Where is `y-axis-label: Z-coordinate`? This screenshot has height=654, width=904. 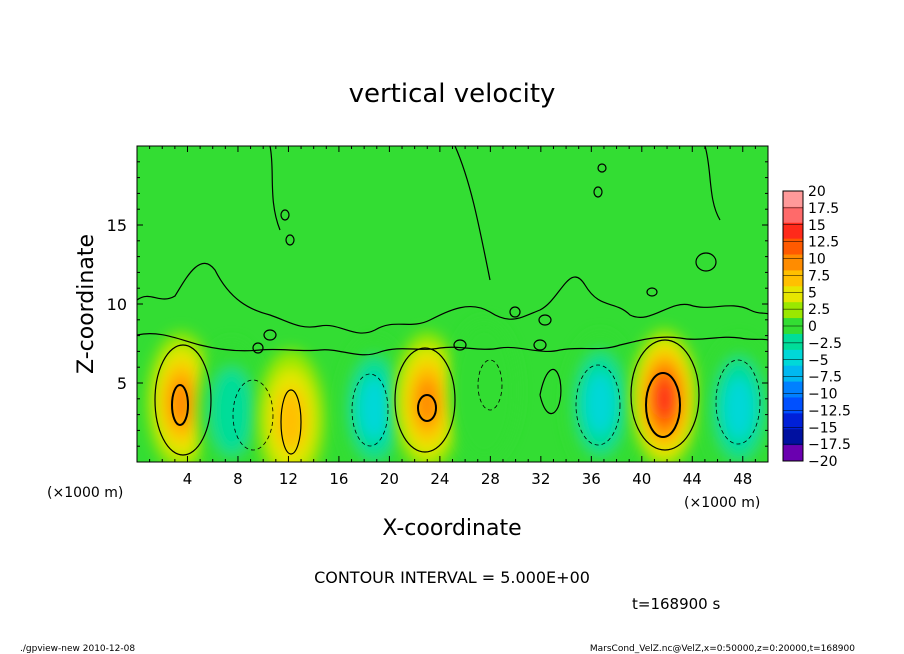 y-axis-label: Z-coordinate is located at coordinates (86, 304).